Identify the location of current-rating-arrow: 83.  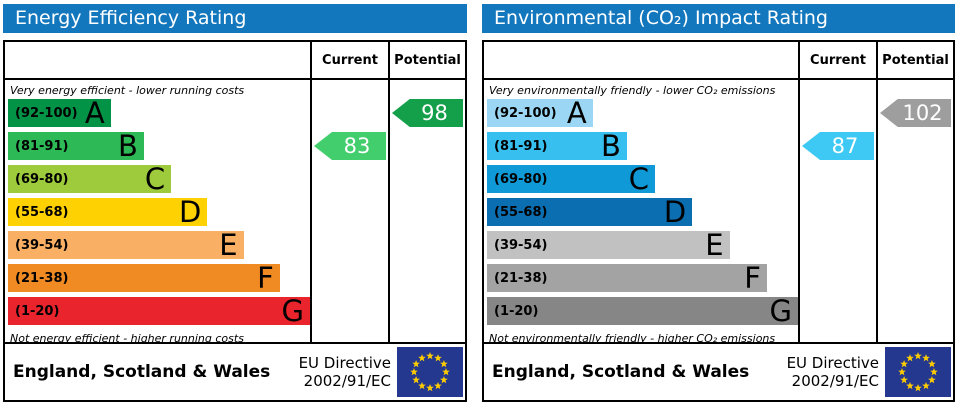
(350, 146).